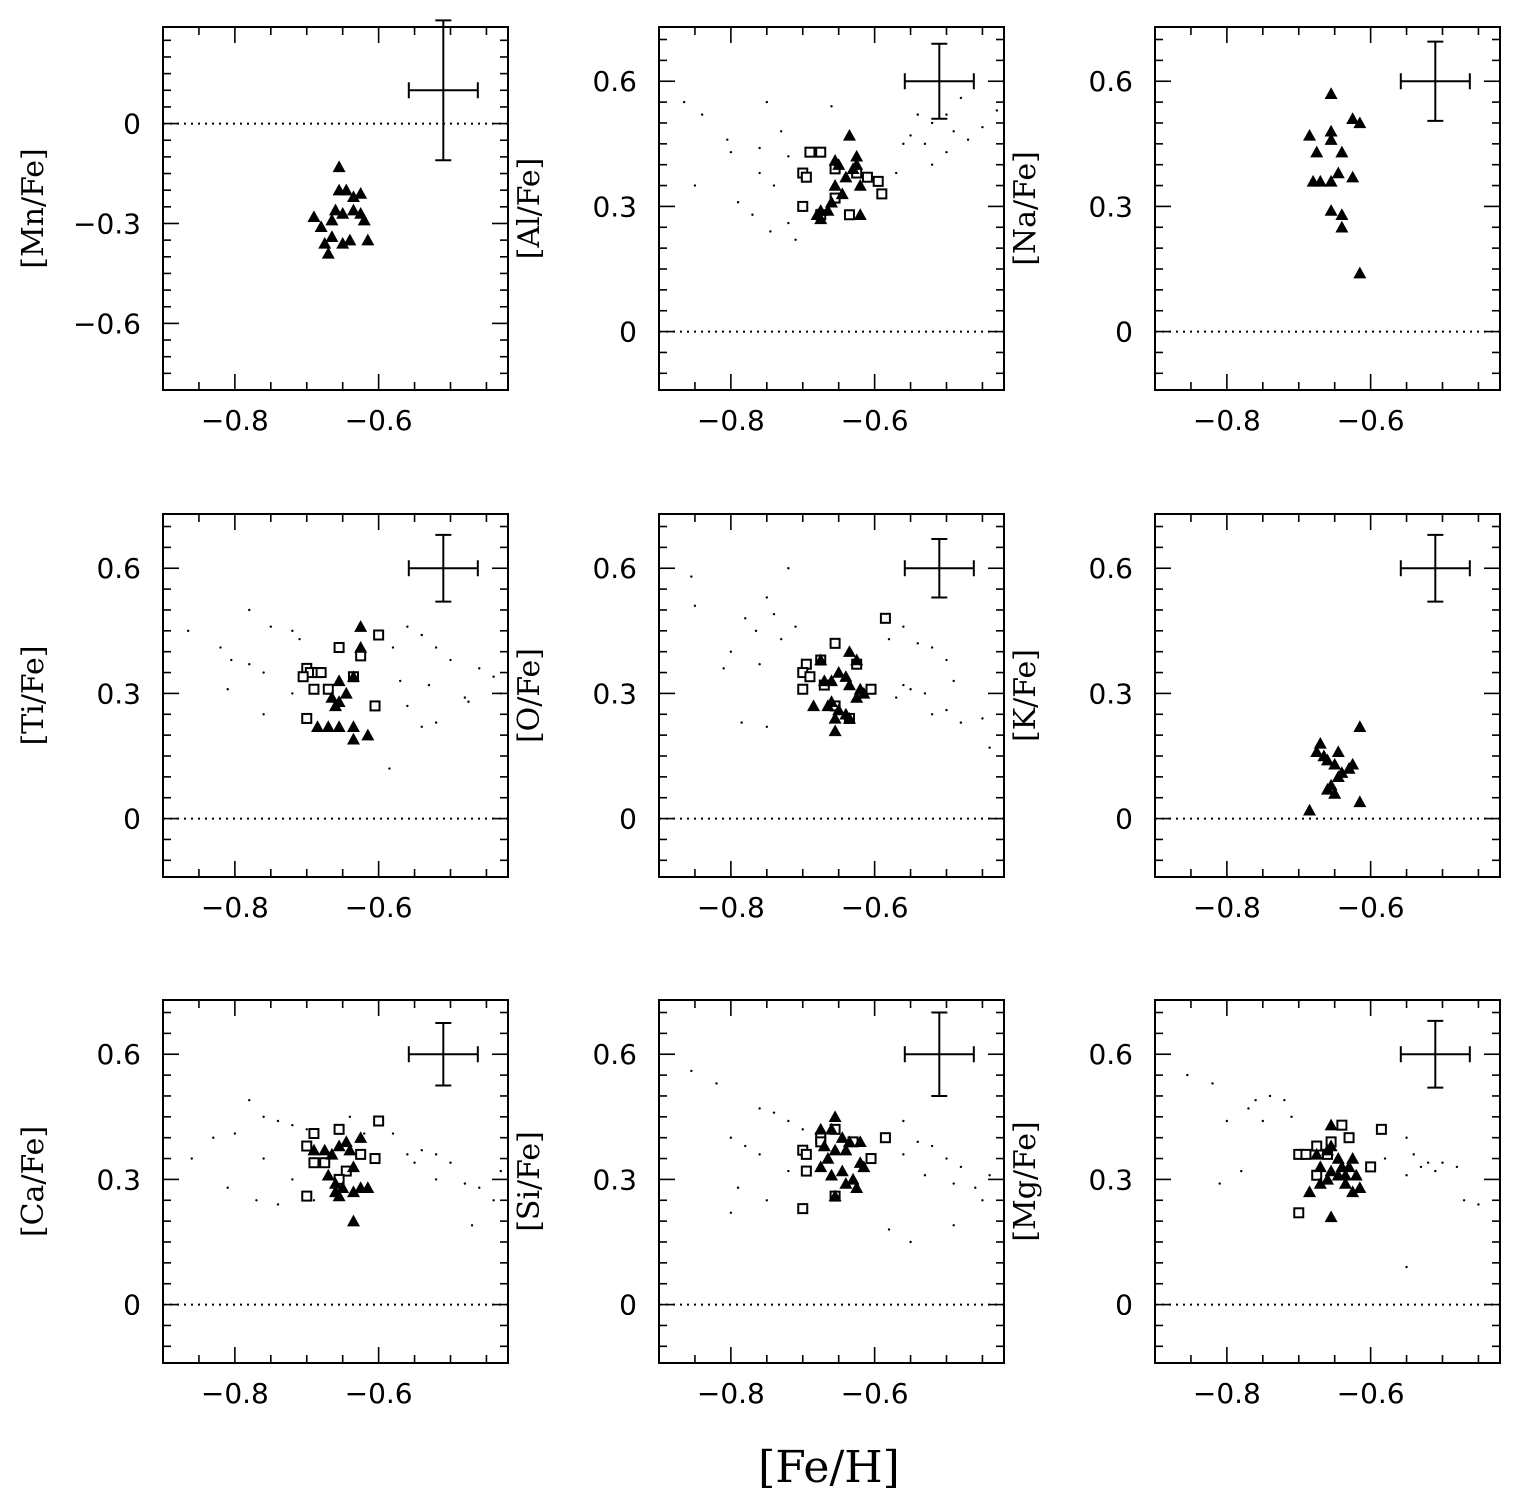 The width and height of the screenshot is (1523, 1502). What do you see at coordinates (33, 695) in the screenshot?
I see `y-axis-label: [Ti/Fe]` at bounding box center [33, 695].